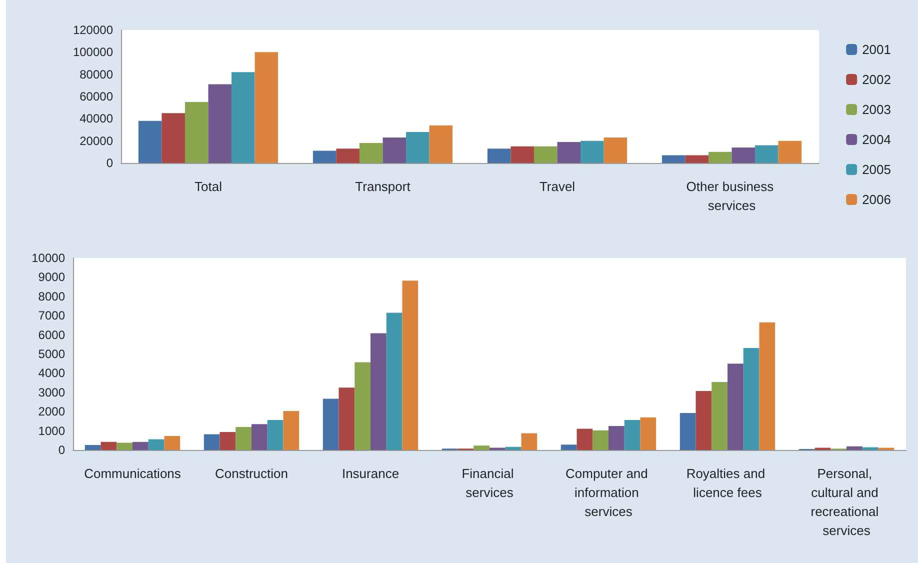 The width and height of the screenshot is (918, 563). What do you see at coordinates (208, 186) in the screenshot?
I see `x-tick-label: Total` at bounding box center [208, 186].